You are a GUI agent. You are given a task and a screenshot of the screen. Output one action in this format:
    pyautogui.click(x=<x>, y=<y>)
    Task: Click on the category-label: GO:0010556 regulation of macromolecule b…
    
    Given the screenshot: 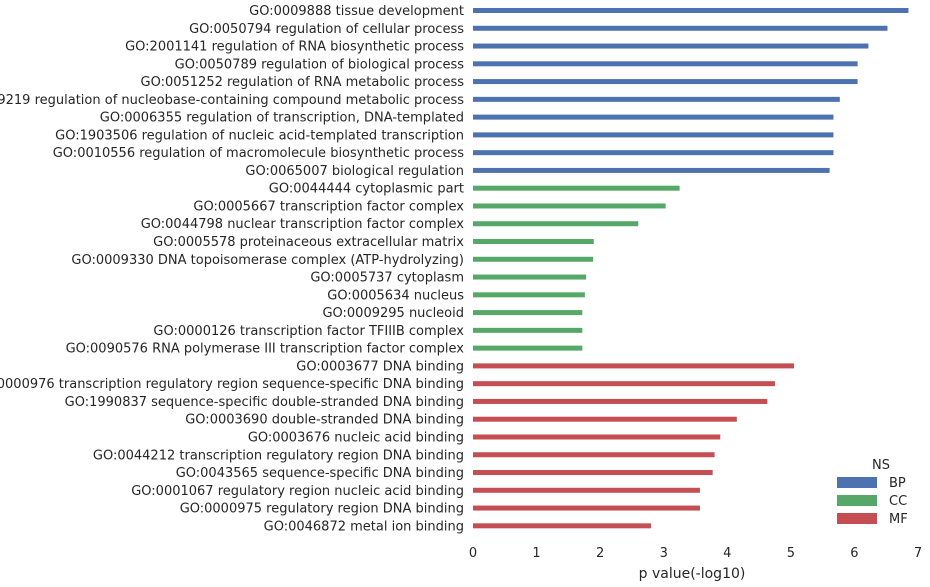 What is the action you would take?
    pyautogui.click(x=258, y=153)
    